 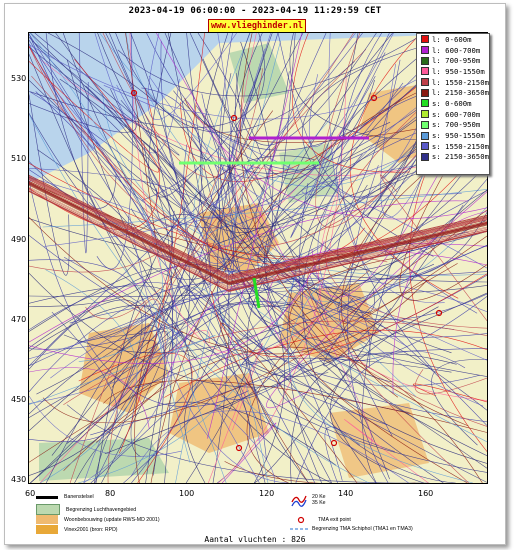 I want to click on x-tick-120: 120, so click(x=267, y=493).